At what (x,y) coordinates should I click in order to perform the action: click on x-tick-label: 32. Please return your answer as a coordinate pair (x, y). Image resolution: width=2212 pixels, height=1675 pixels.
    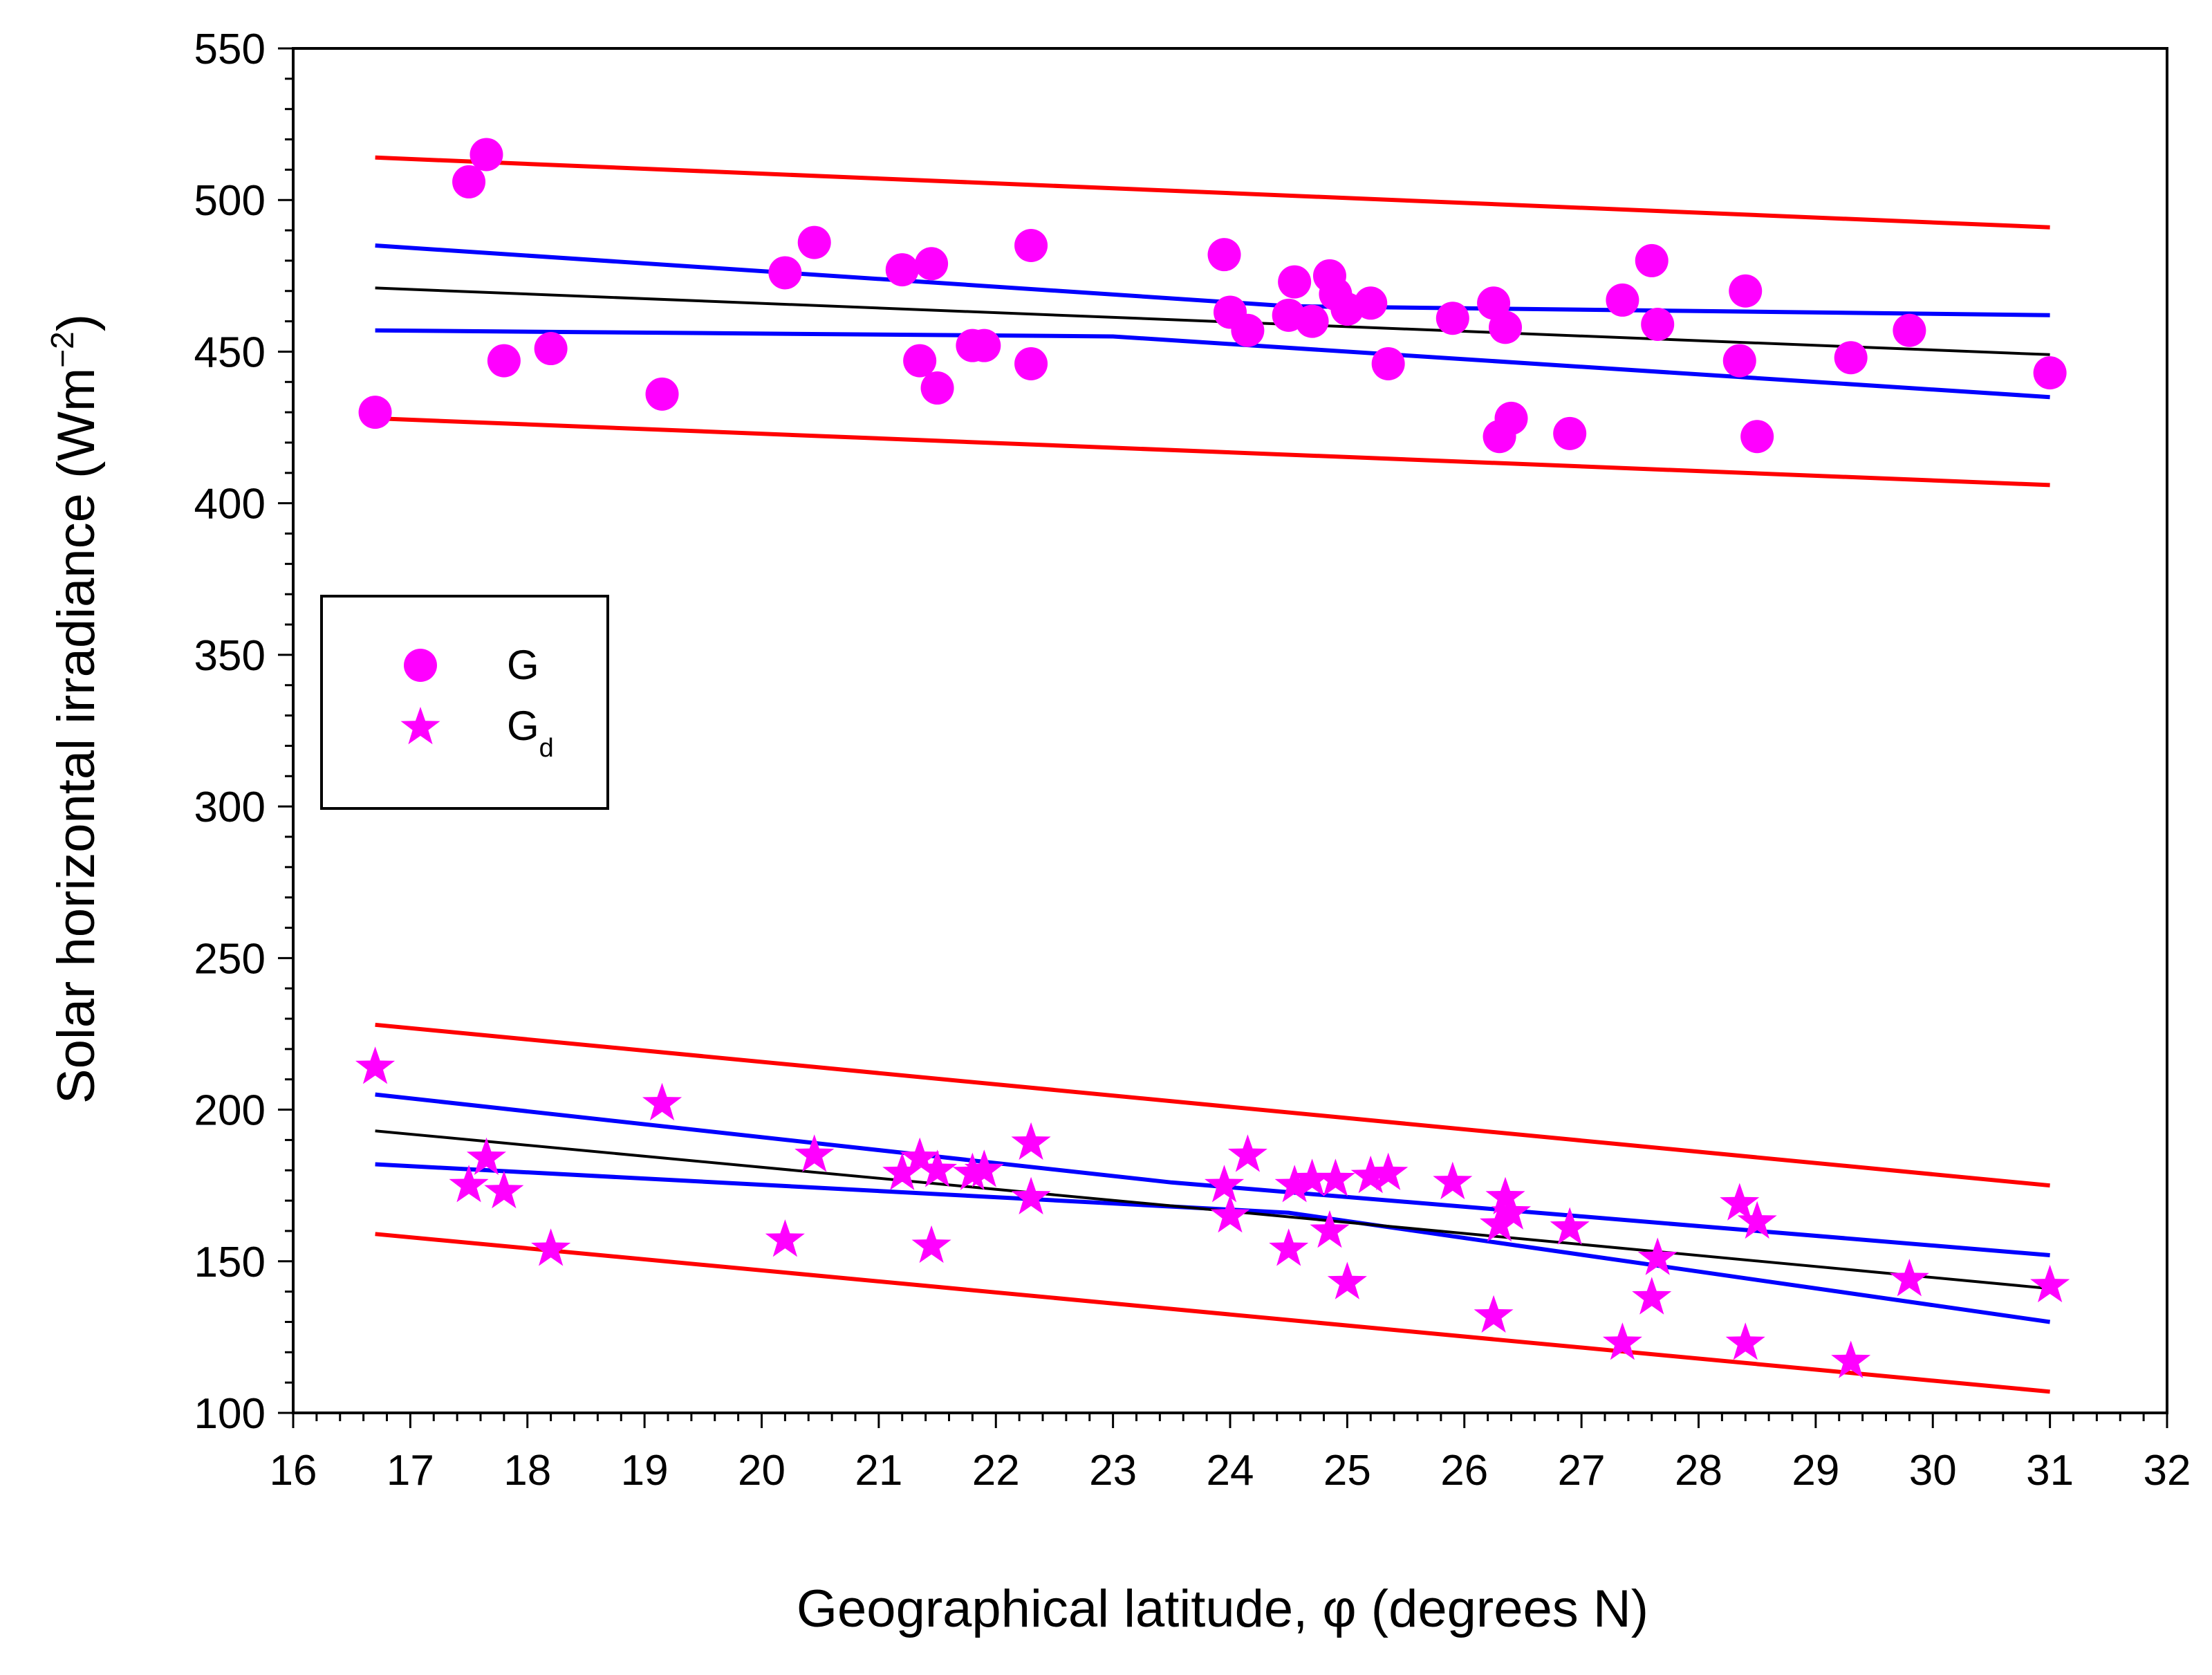
    Looking at the image, I should click on (2167, 1470).